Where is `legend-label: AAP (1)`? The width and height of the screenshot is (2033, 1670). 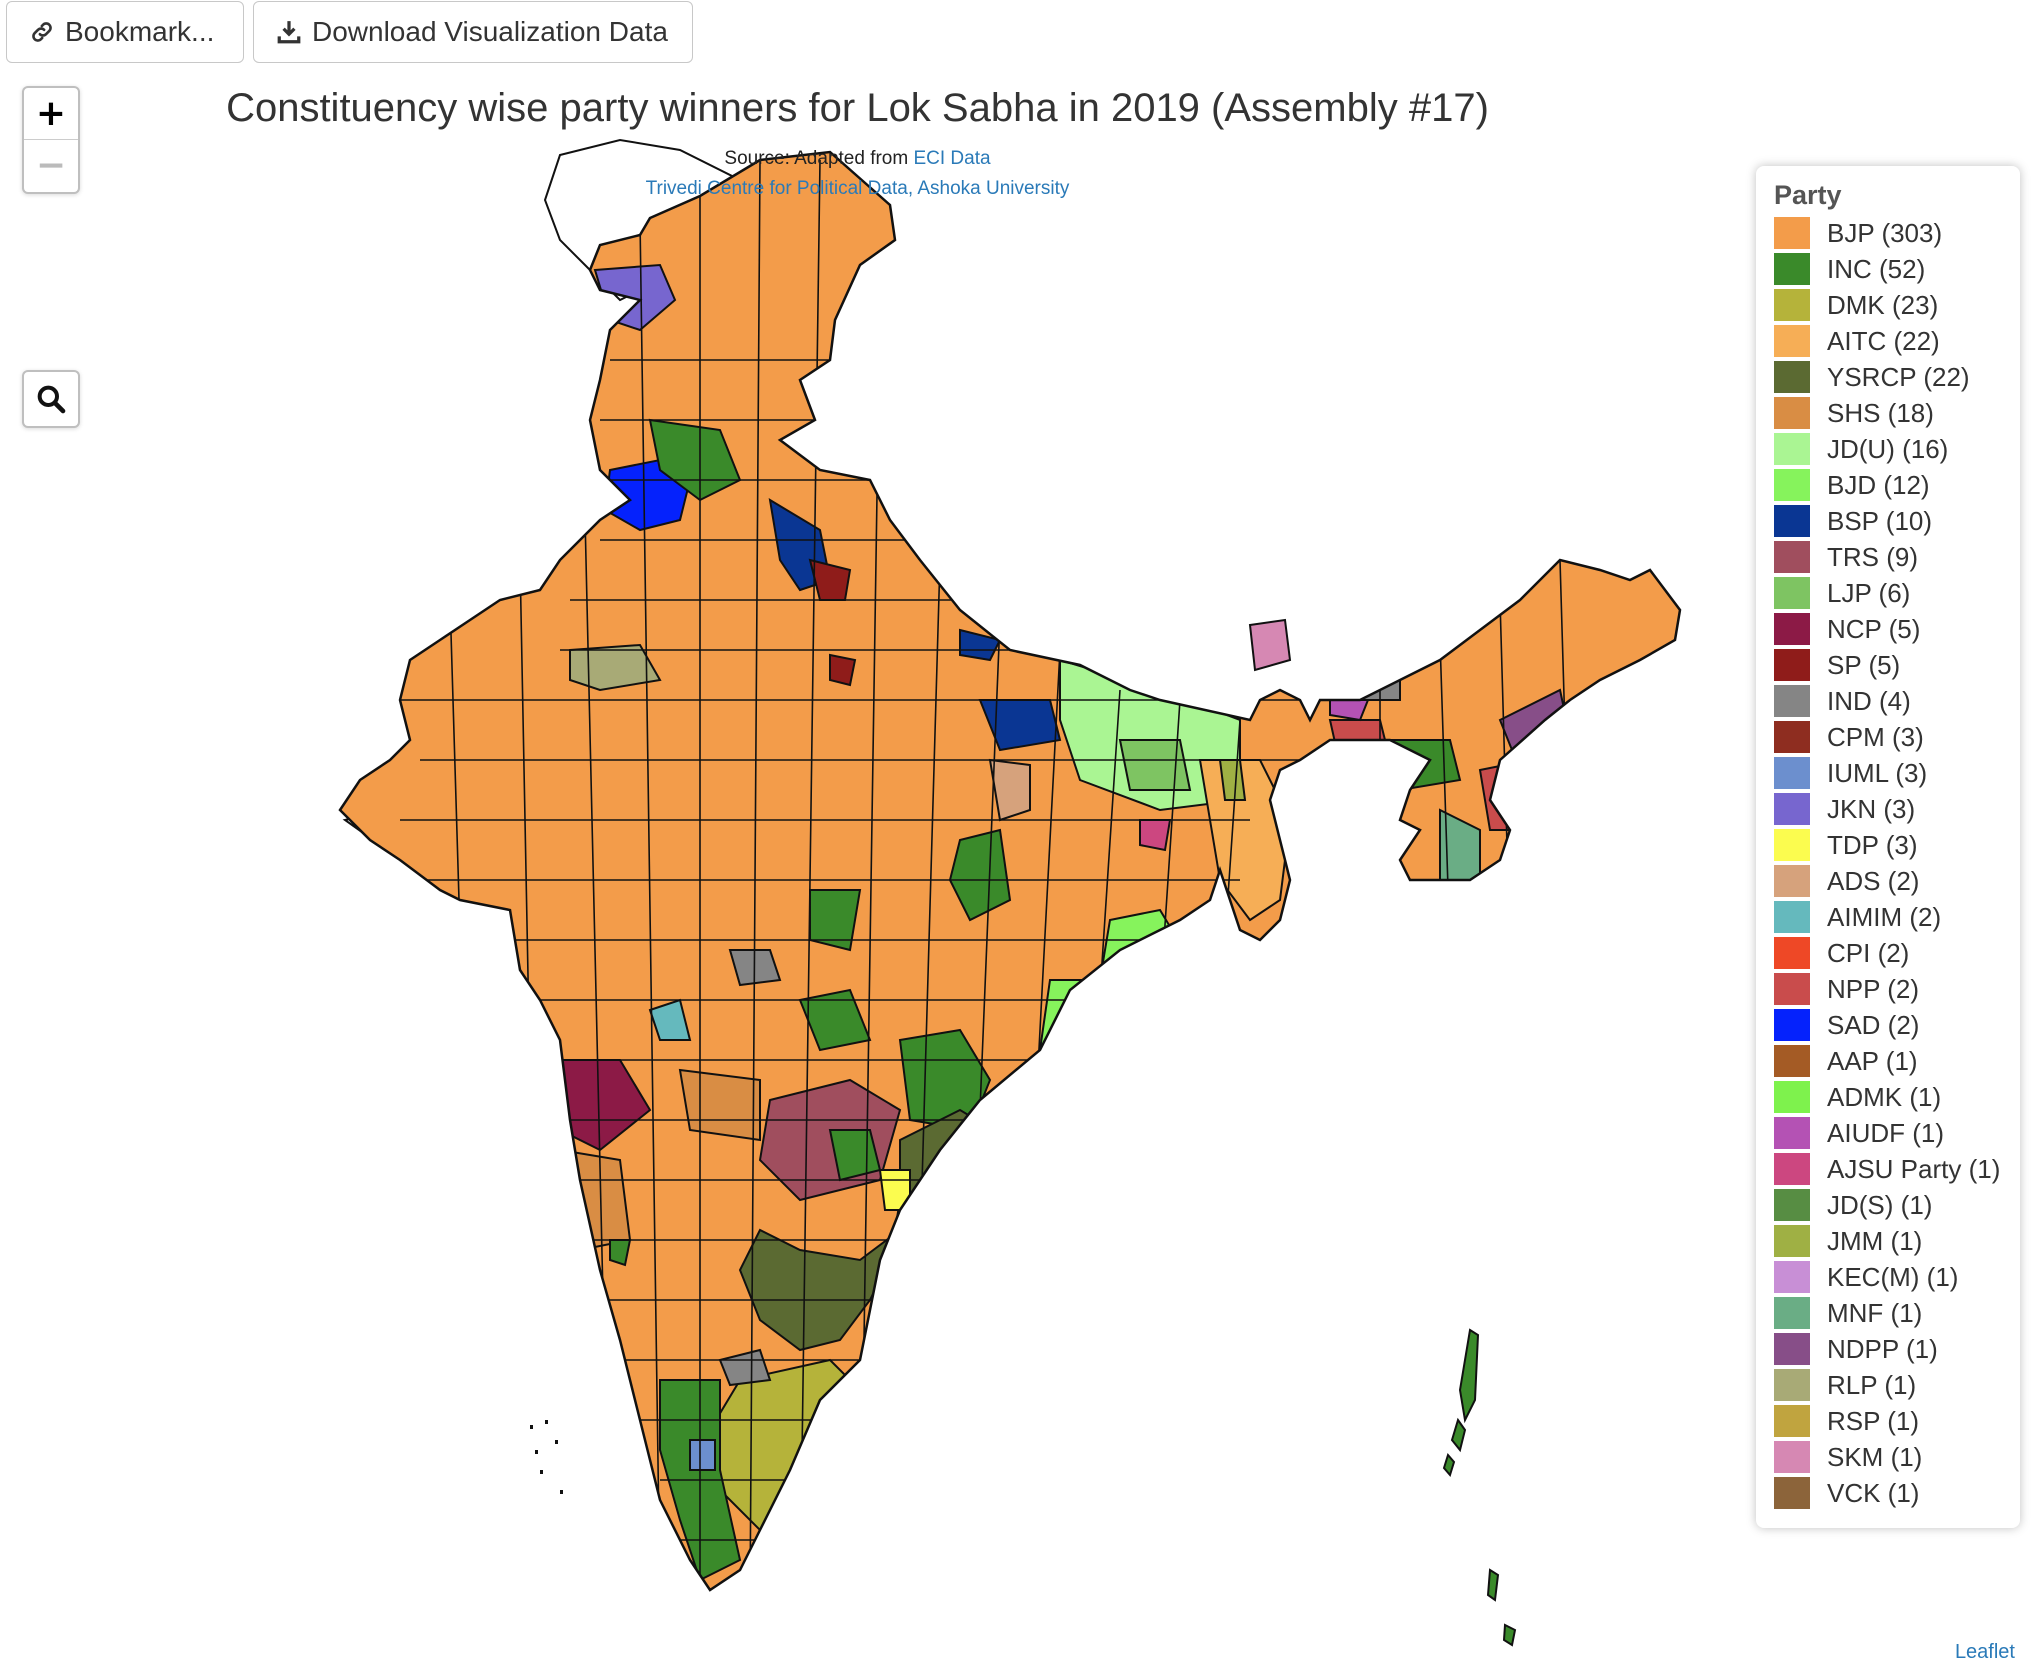
legend-label: AAP (1) is located at coordinates (1872, 1060).